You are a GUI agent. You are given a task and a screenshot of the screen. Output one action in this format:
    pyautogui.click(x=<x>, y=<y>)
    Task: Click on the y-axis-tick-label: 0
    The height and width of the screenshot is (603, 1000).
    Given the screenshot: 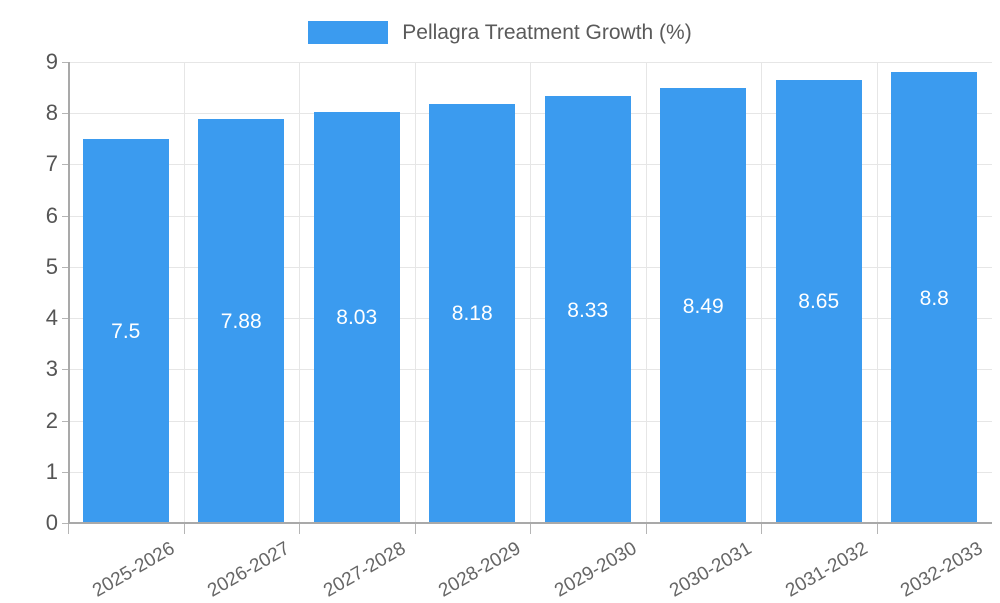 What is the action you would take?
    pyautogui.click(x=51, y=522)
    